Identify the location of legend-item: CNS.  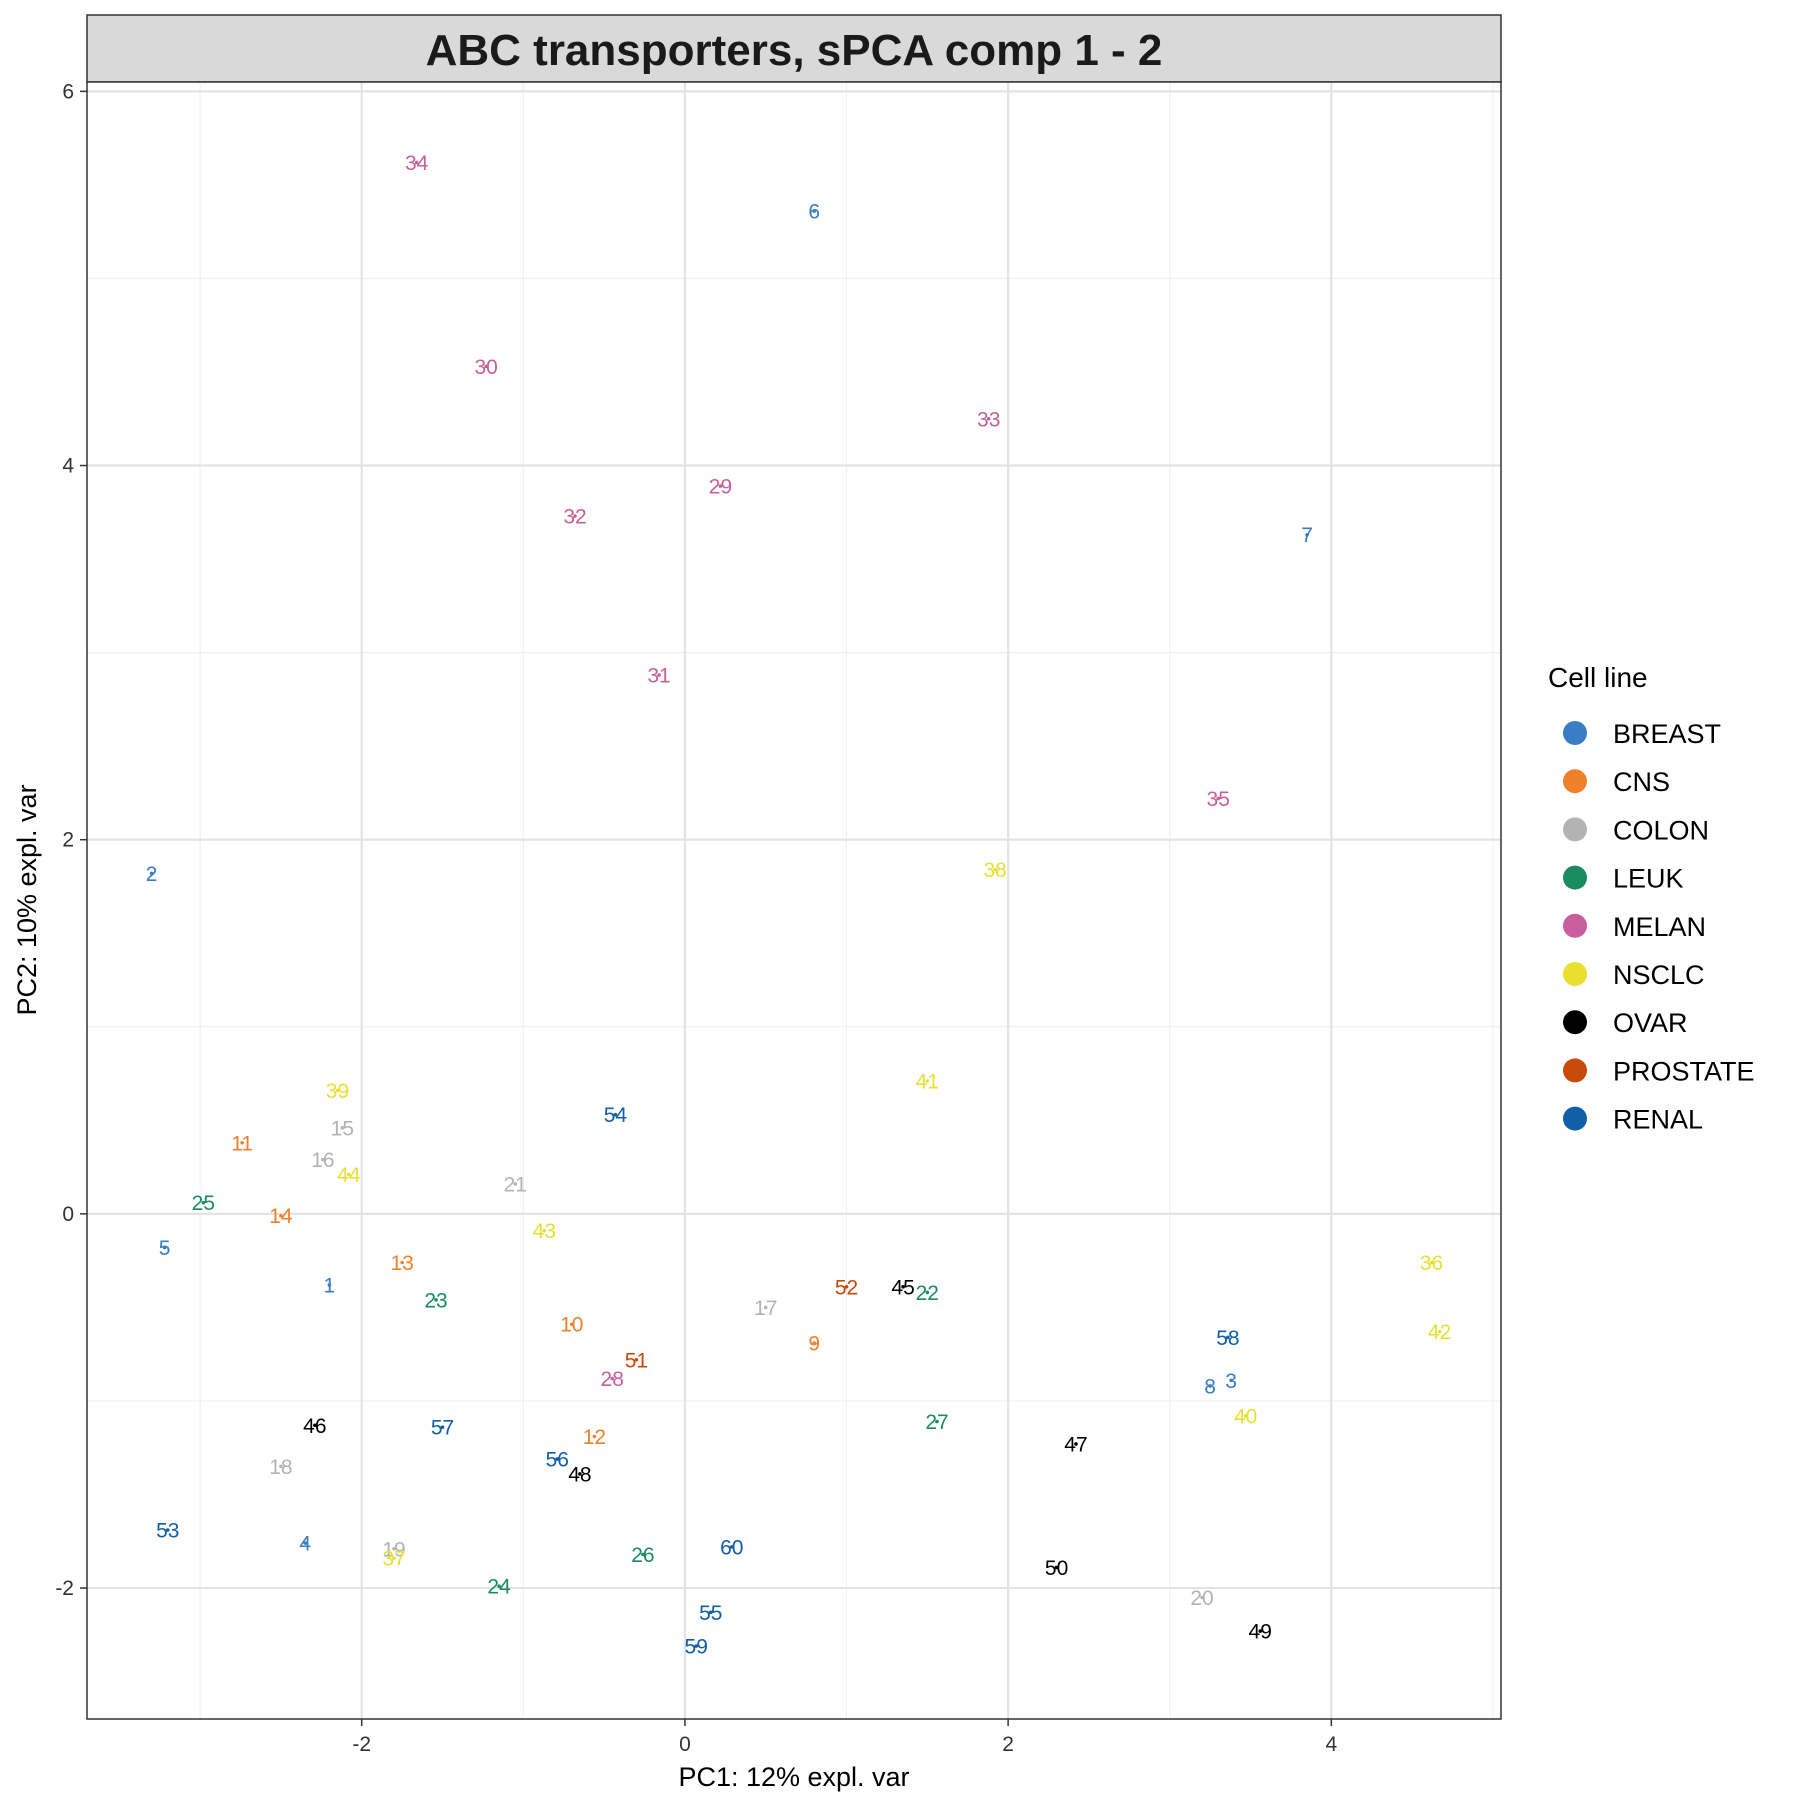
(1616, 782).